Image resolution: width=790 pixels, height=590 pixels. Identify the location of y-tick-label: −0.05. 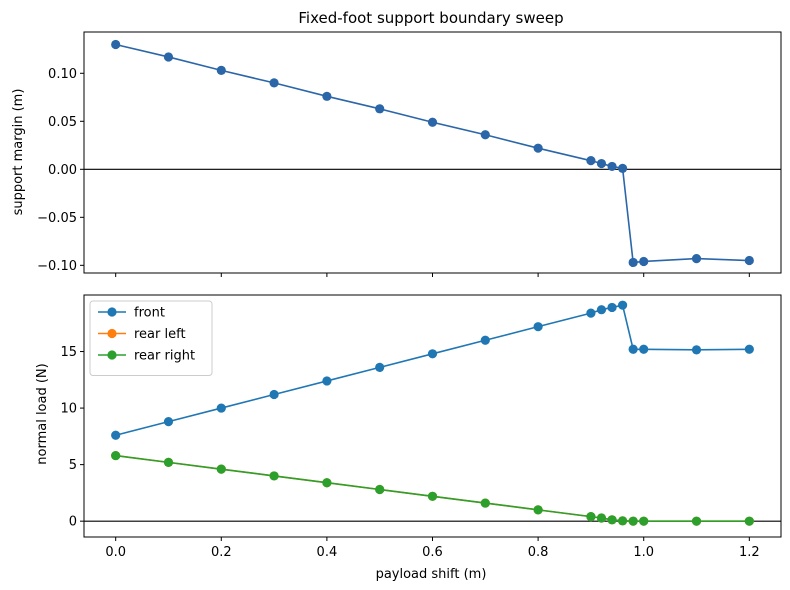
(57, 218).